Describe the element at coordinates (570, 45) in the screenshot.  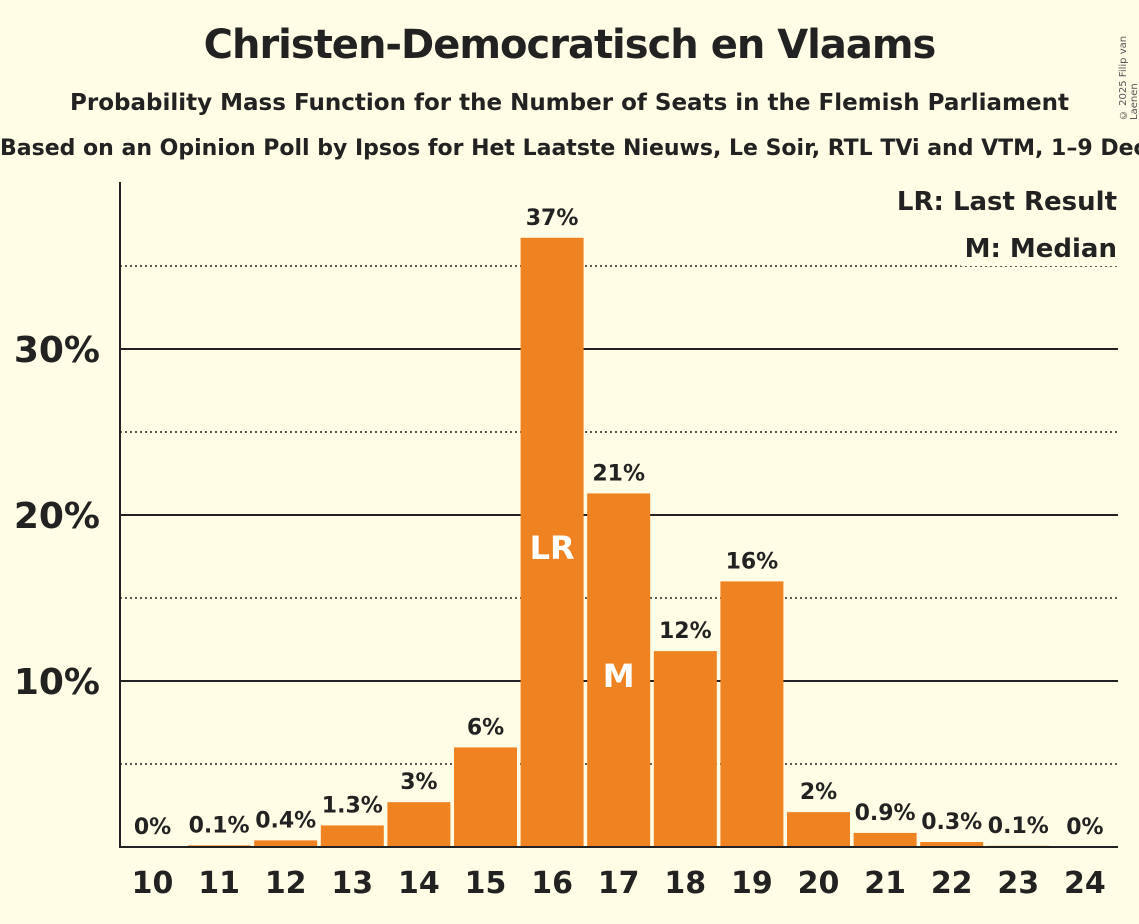
I see `chart-title: Christen-Democratisch en Vlaams` at that location.